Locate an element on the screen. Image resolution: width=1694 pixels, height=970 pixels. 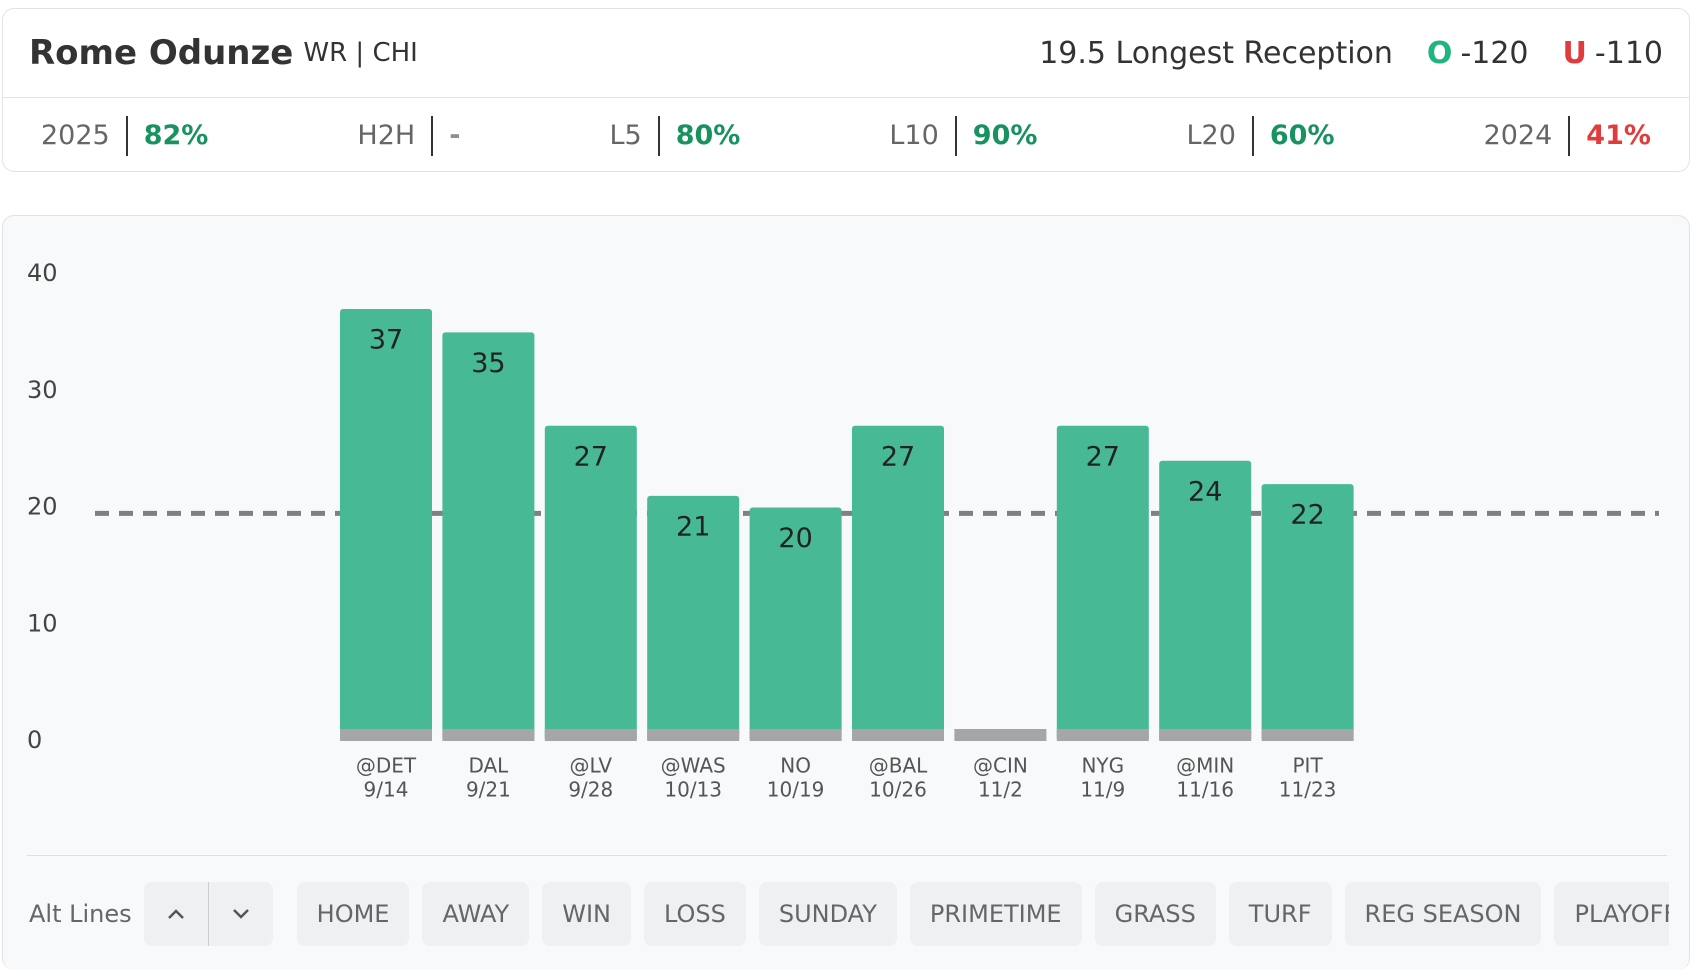
x-tick-label: NYG is located at coordinates (1102, 766).